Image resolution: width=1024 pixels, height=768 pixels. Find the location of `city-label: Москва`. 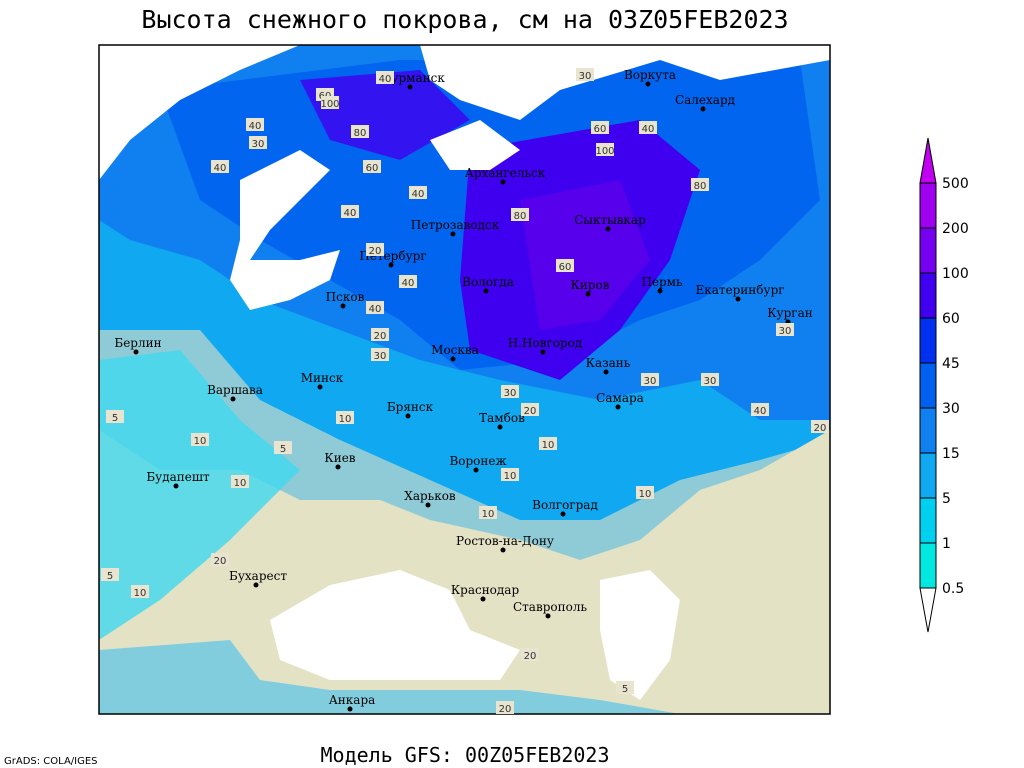

city-label: Москва is located at coordinates (455, 350).